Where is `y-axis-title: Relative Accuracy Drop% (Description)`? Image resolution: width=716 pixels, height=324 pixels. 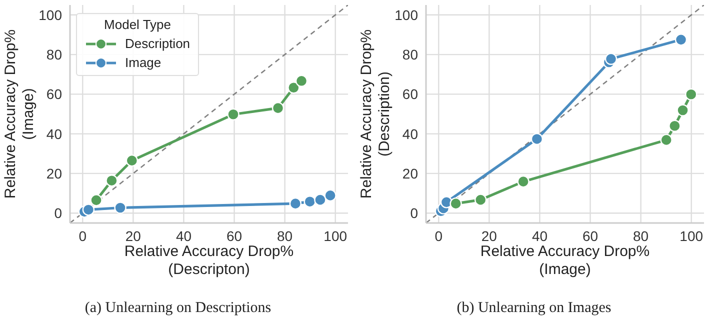
y-axis-title: Relative Accuracy Drop% (Description) is located at coordinates (376, 114).